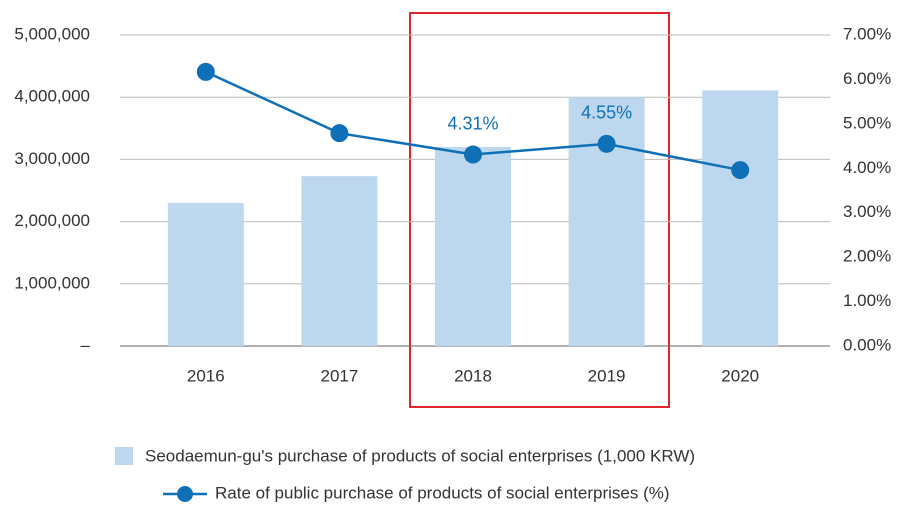  What do you see at coordinates (867, 256) in the screenshot?
I see `y2-tick-label: 2.00%` at bounding box center [867, 256].